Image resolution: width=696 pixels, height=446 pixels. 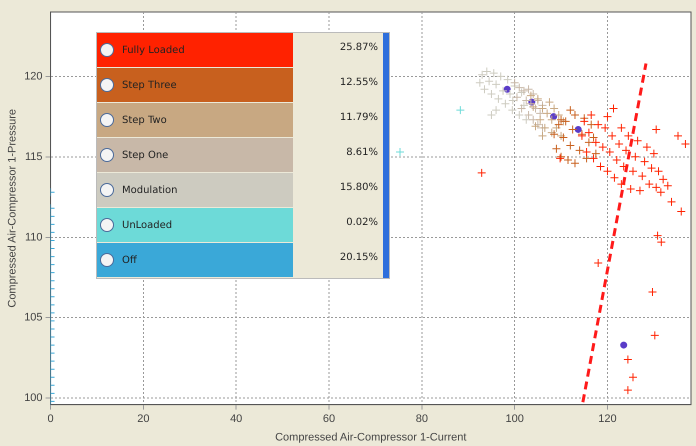 I want to click on x-tick-label: 0, so click(x=50, y=419).